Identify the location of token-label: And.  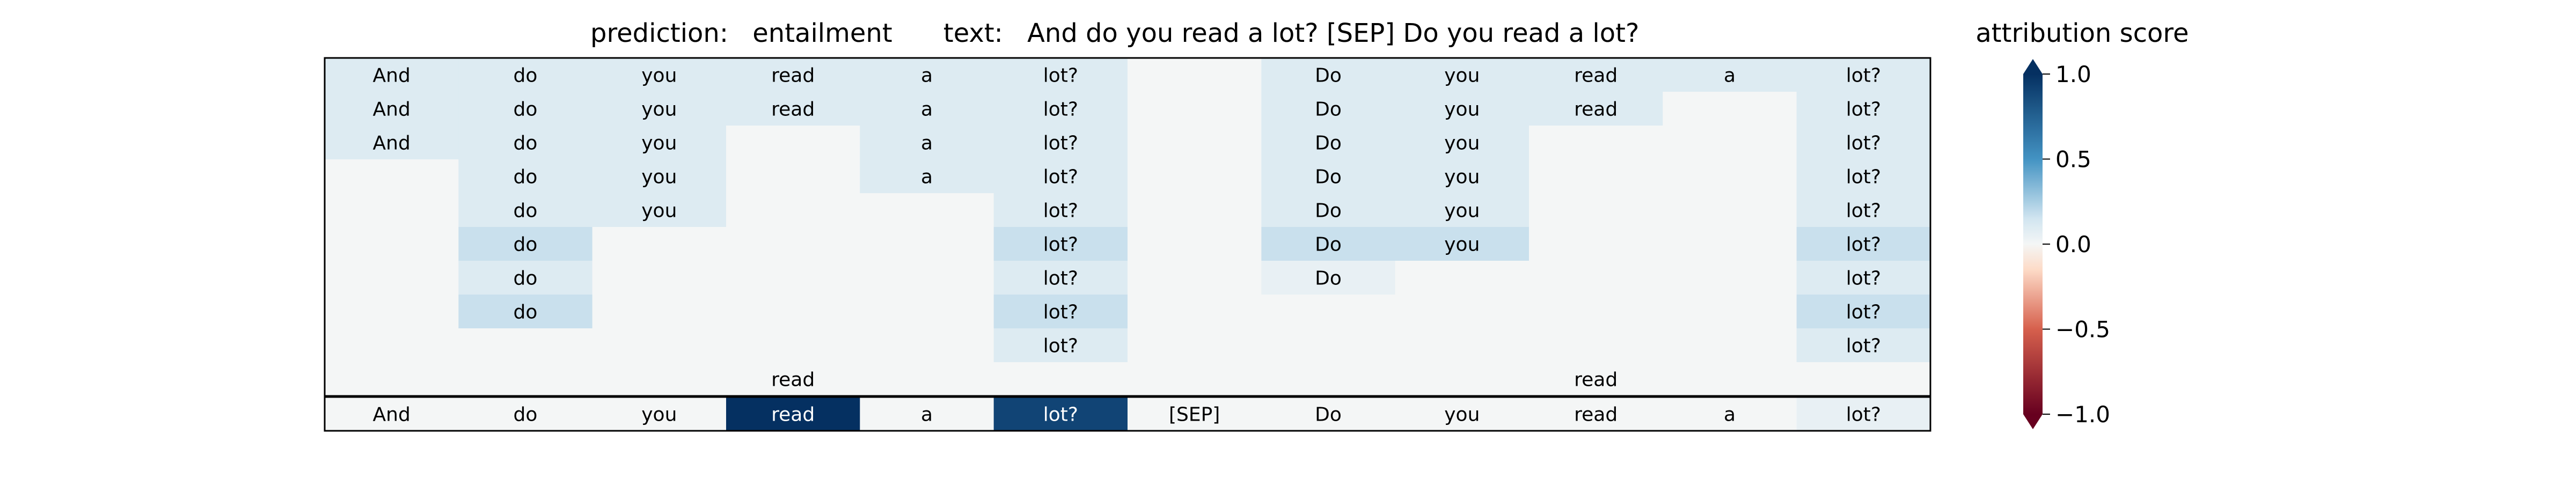
(392, 144).